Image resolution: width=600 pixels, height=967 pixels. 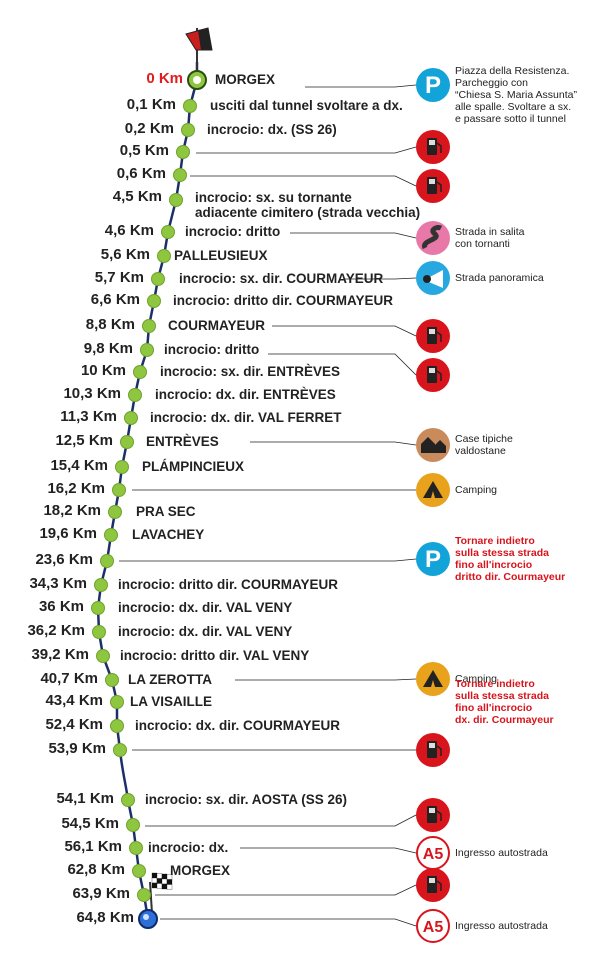 What do you see at coordinates (499, 278) in the screenshot?
I see `marker-note: Strada panoramica` at bounding box center [499, 278].